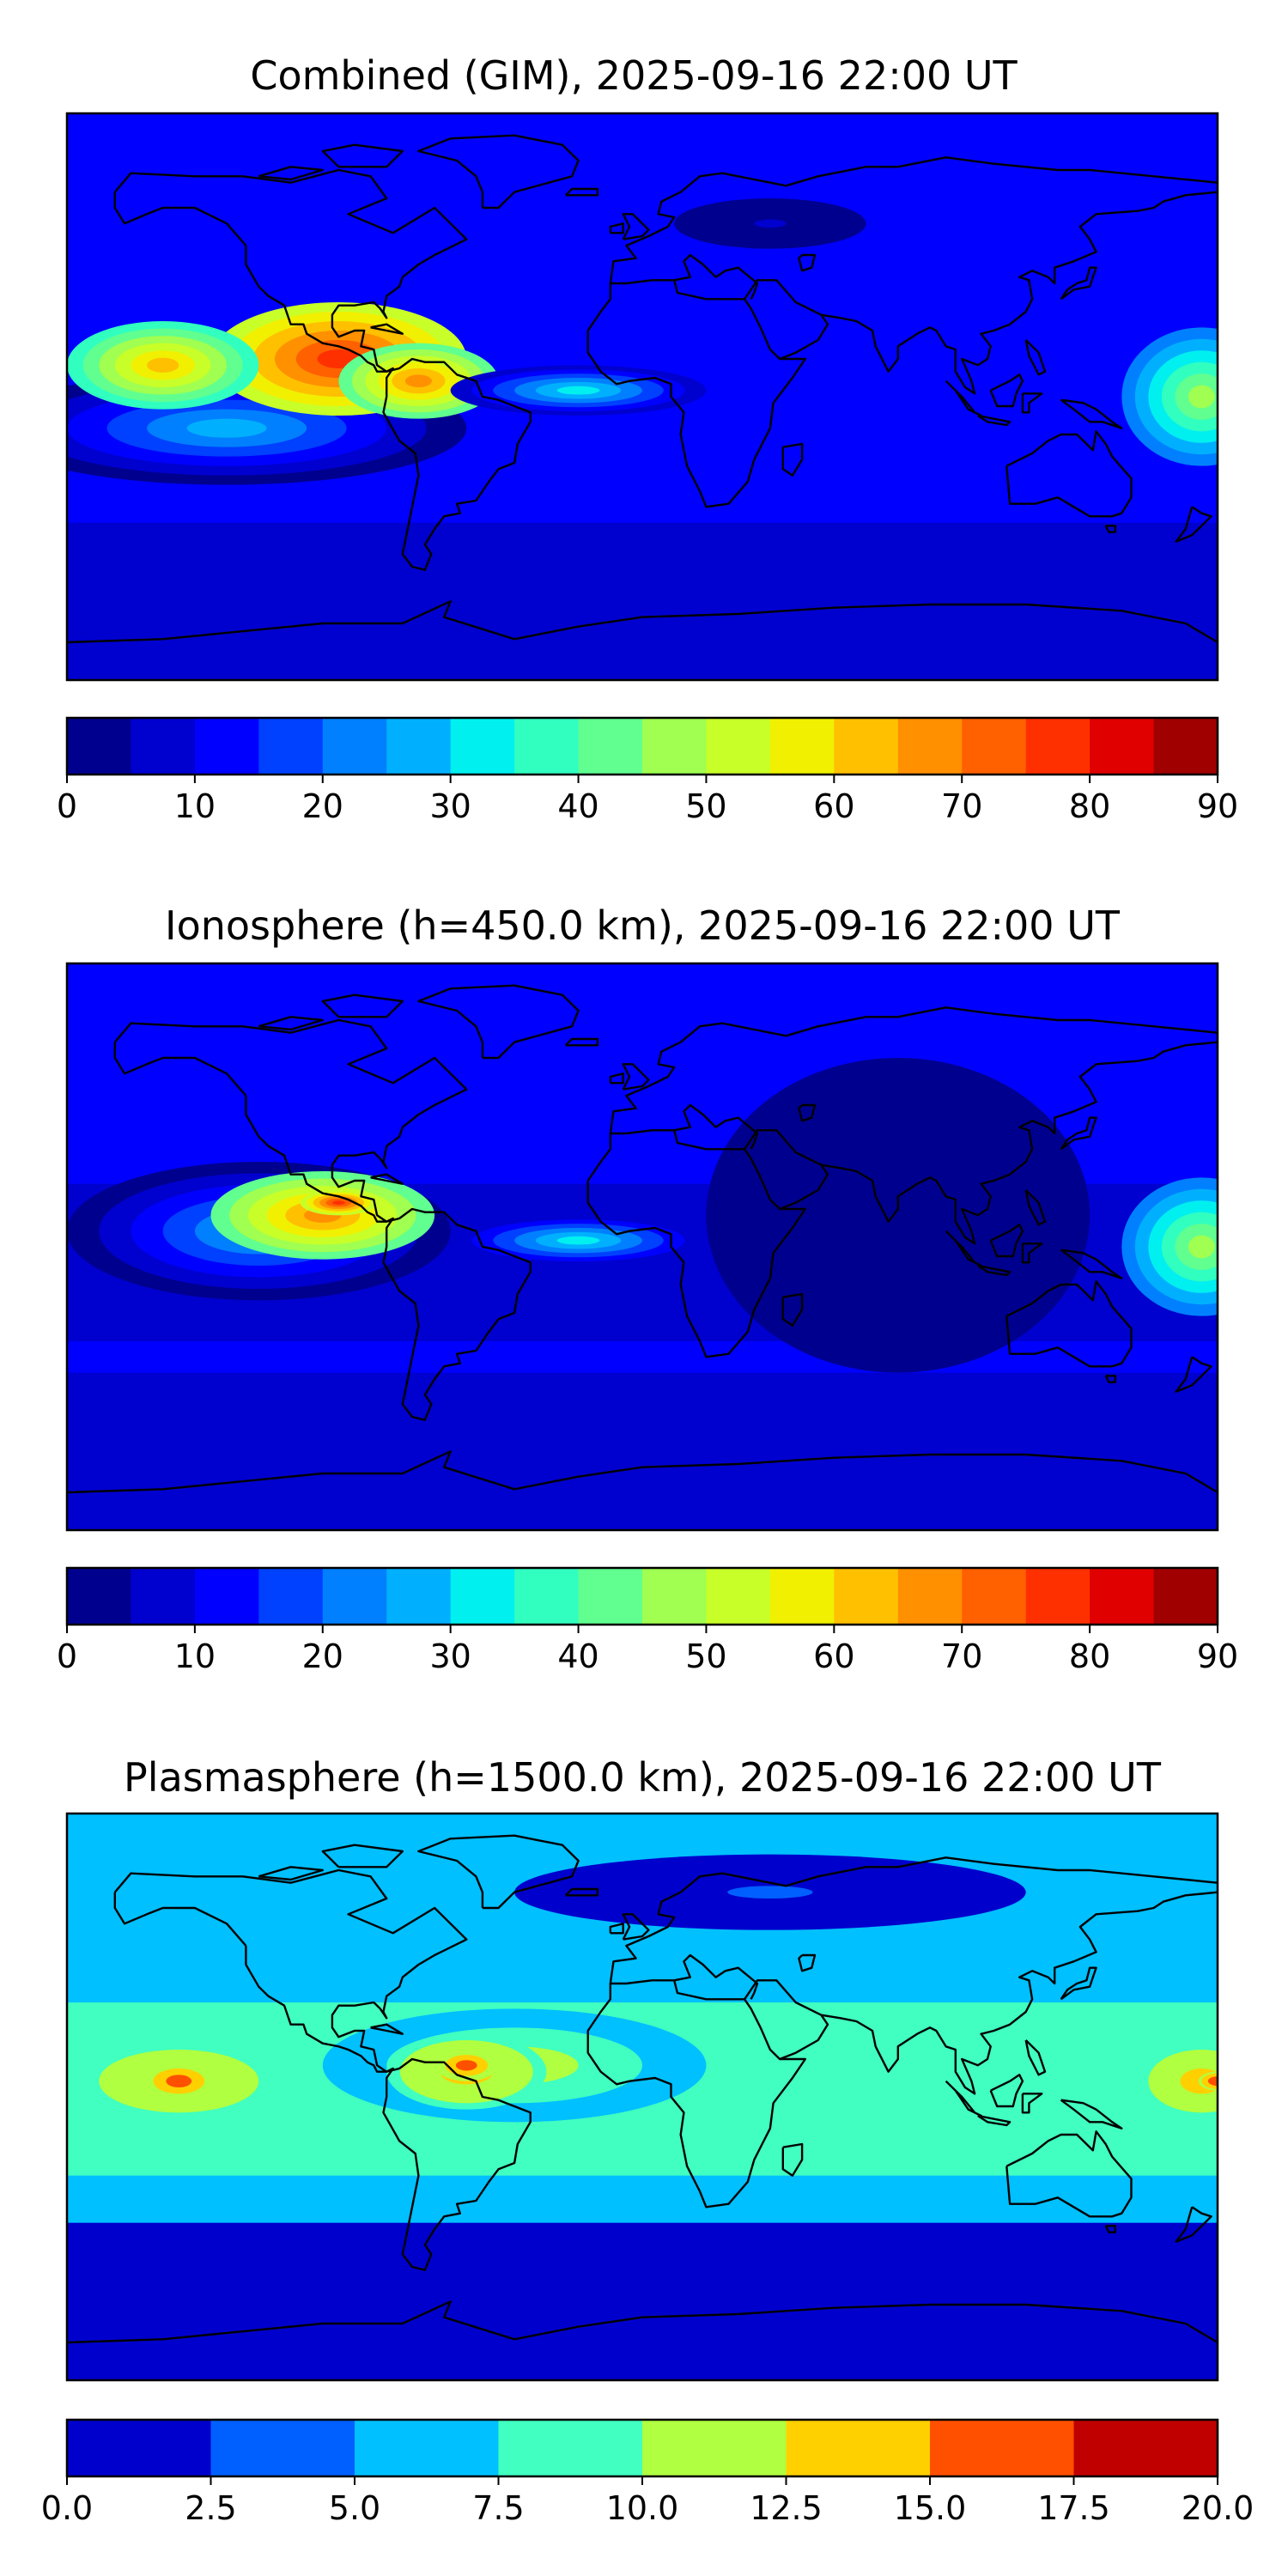 The height and width of the screenshot is (2576, 1288). Describe the element at coordinates (642, 746) in the screenshot. I see `colorbar-frame` at that location.